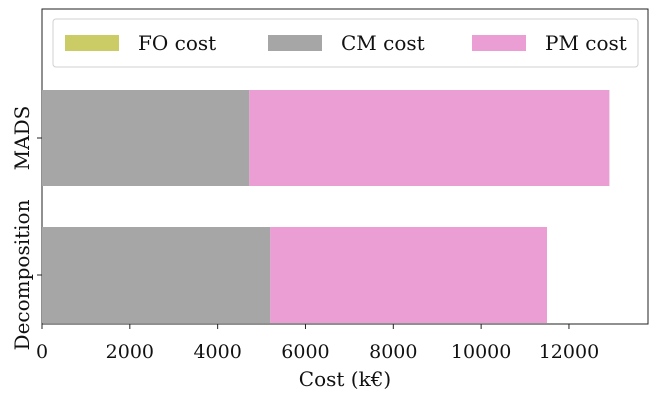  I want to click on legend-label: PM cost, so click(586, 43).